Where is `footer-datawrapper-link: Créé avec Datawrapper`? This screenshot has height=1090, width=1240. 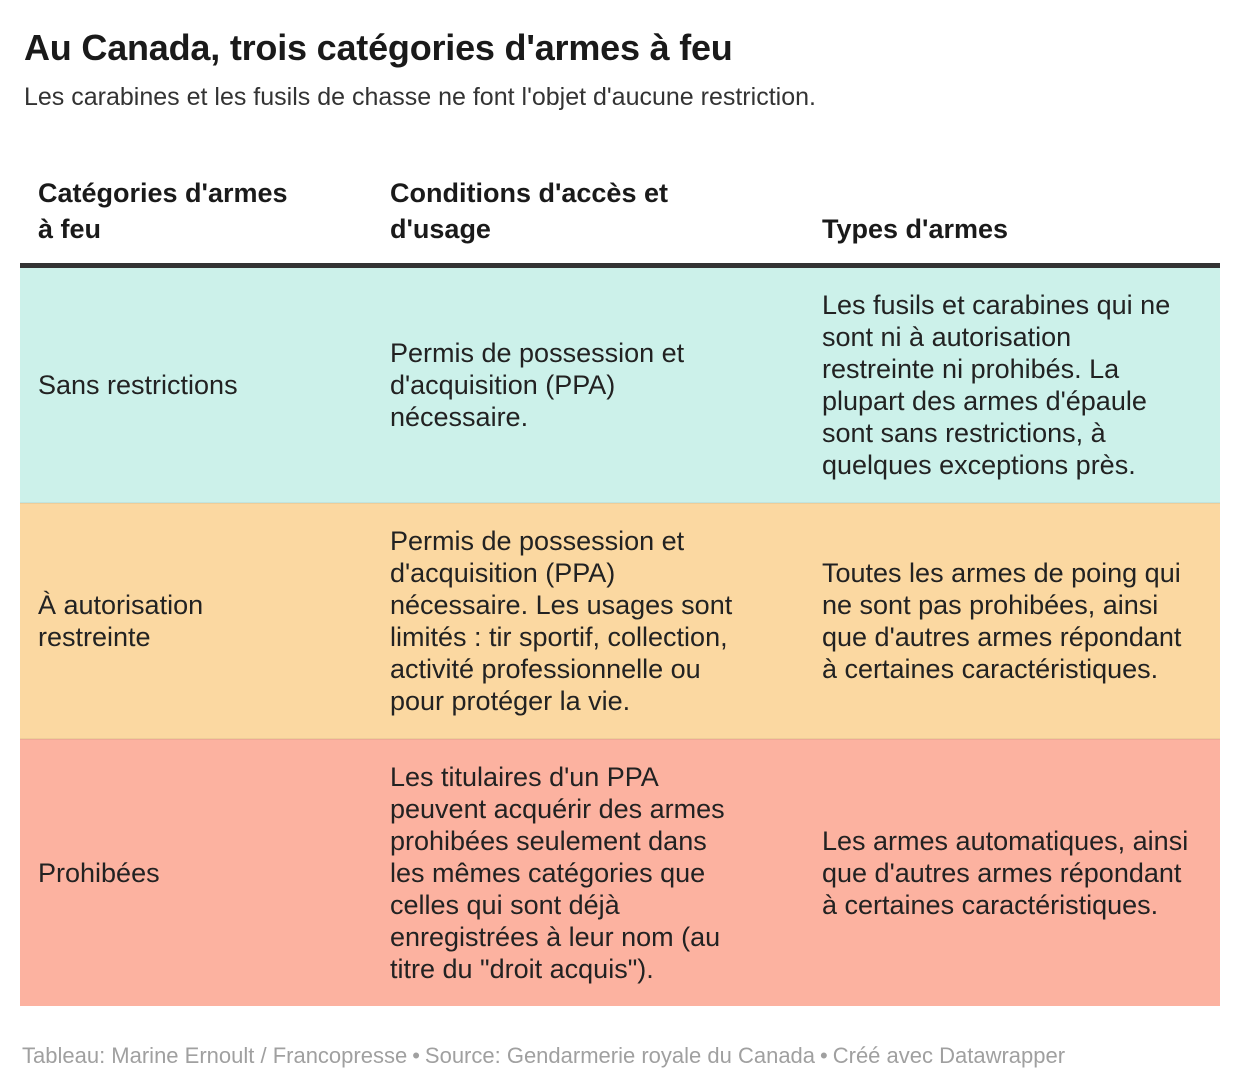
footer-datawrapper-link: Créé avec Datawrapper is located at coordinates (949, 1056).